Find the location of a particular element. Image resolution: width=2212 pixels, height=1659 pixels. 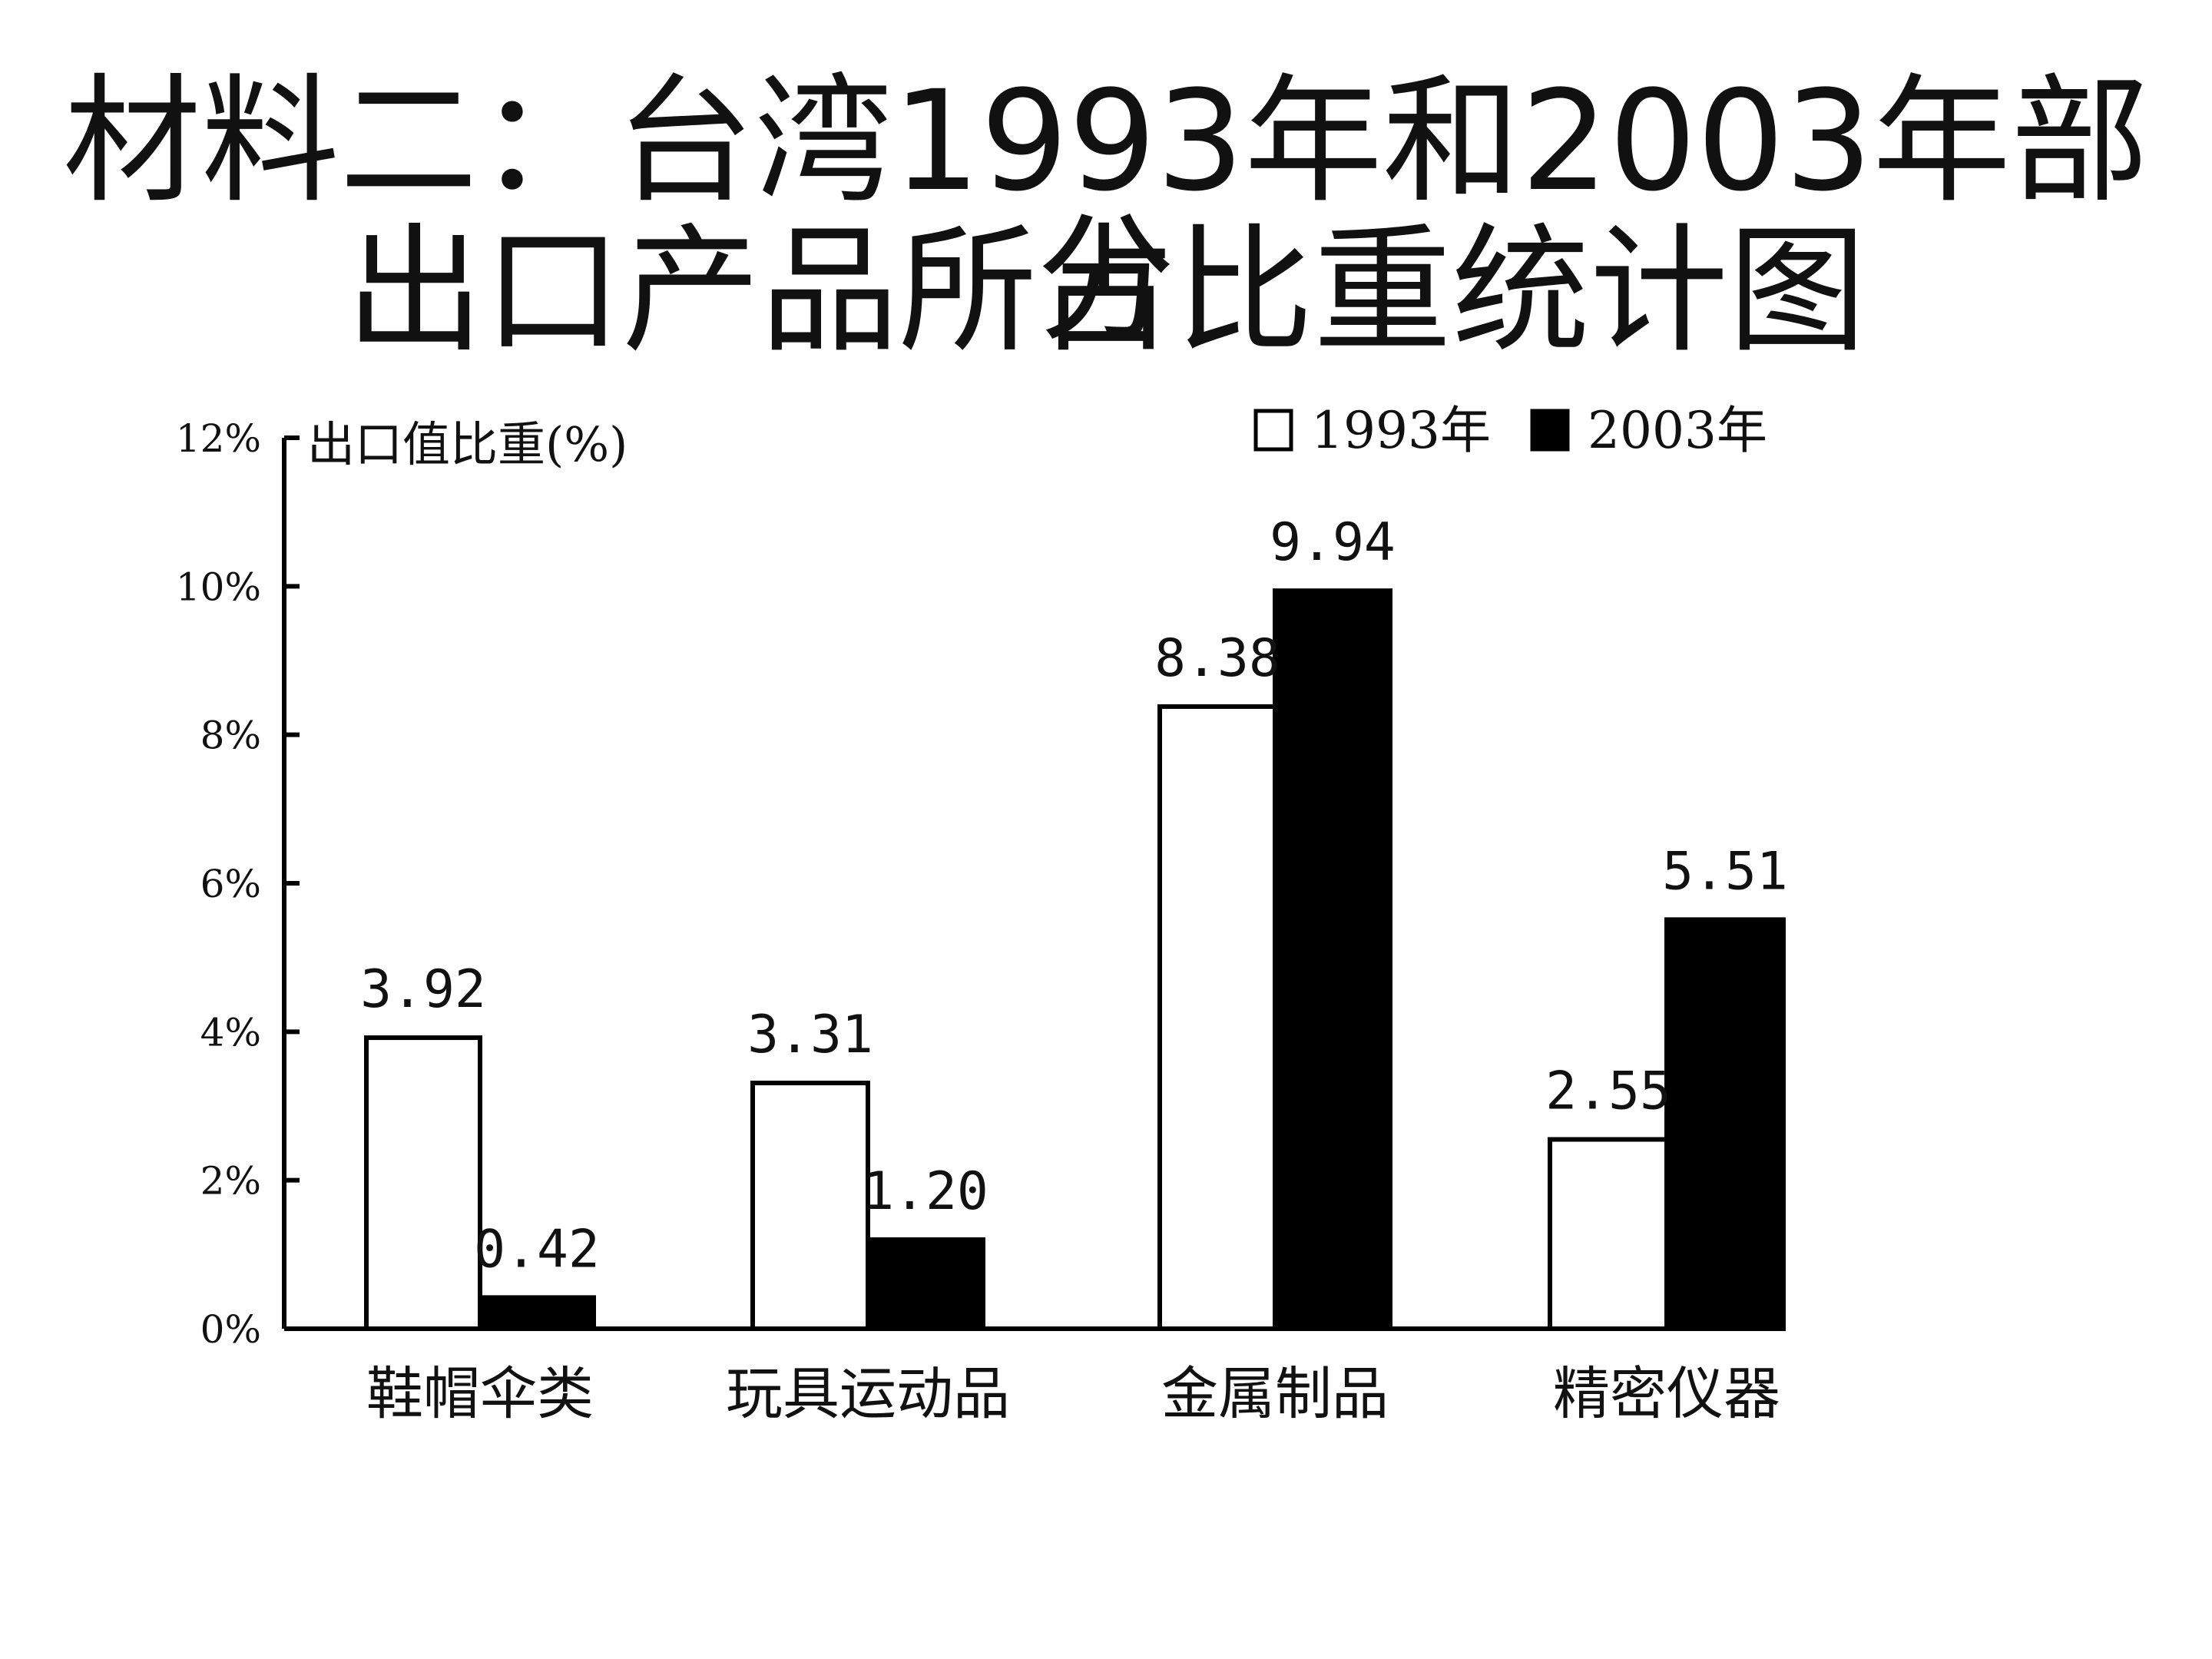

chart-title-line-2: 出口产品所占比重统计图 is located at coordinates (1105, 291).